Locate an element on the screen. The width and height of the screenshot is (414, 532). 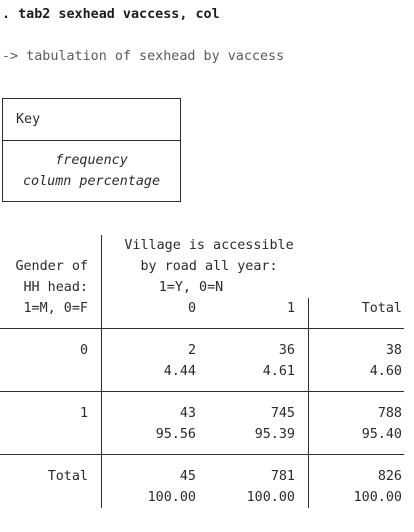
cell-percentage: 95.56 is located at coordinates (175, 434).